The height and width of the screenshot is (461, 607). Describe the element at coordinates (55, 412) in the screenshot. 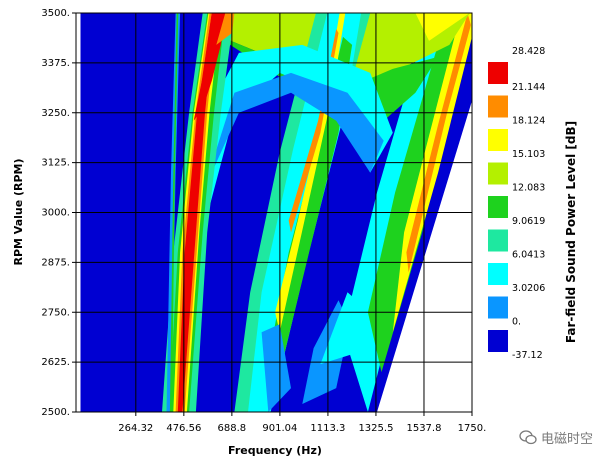

I see `y-tick-label: 2500.` at that location.